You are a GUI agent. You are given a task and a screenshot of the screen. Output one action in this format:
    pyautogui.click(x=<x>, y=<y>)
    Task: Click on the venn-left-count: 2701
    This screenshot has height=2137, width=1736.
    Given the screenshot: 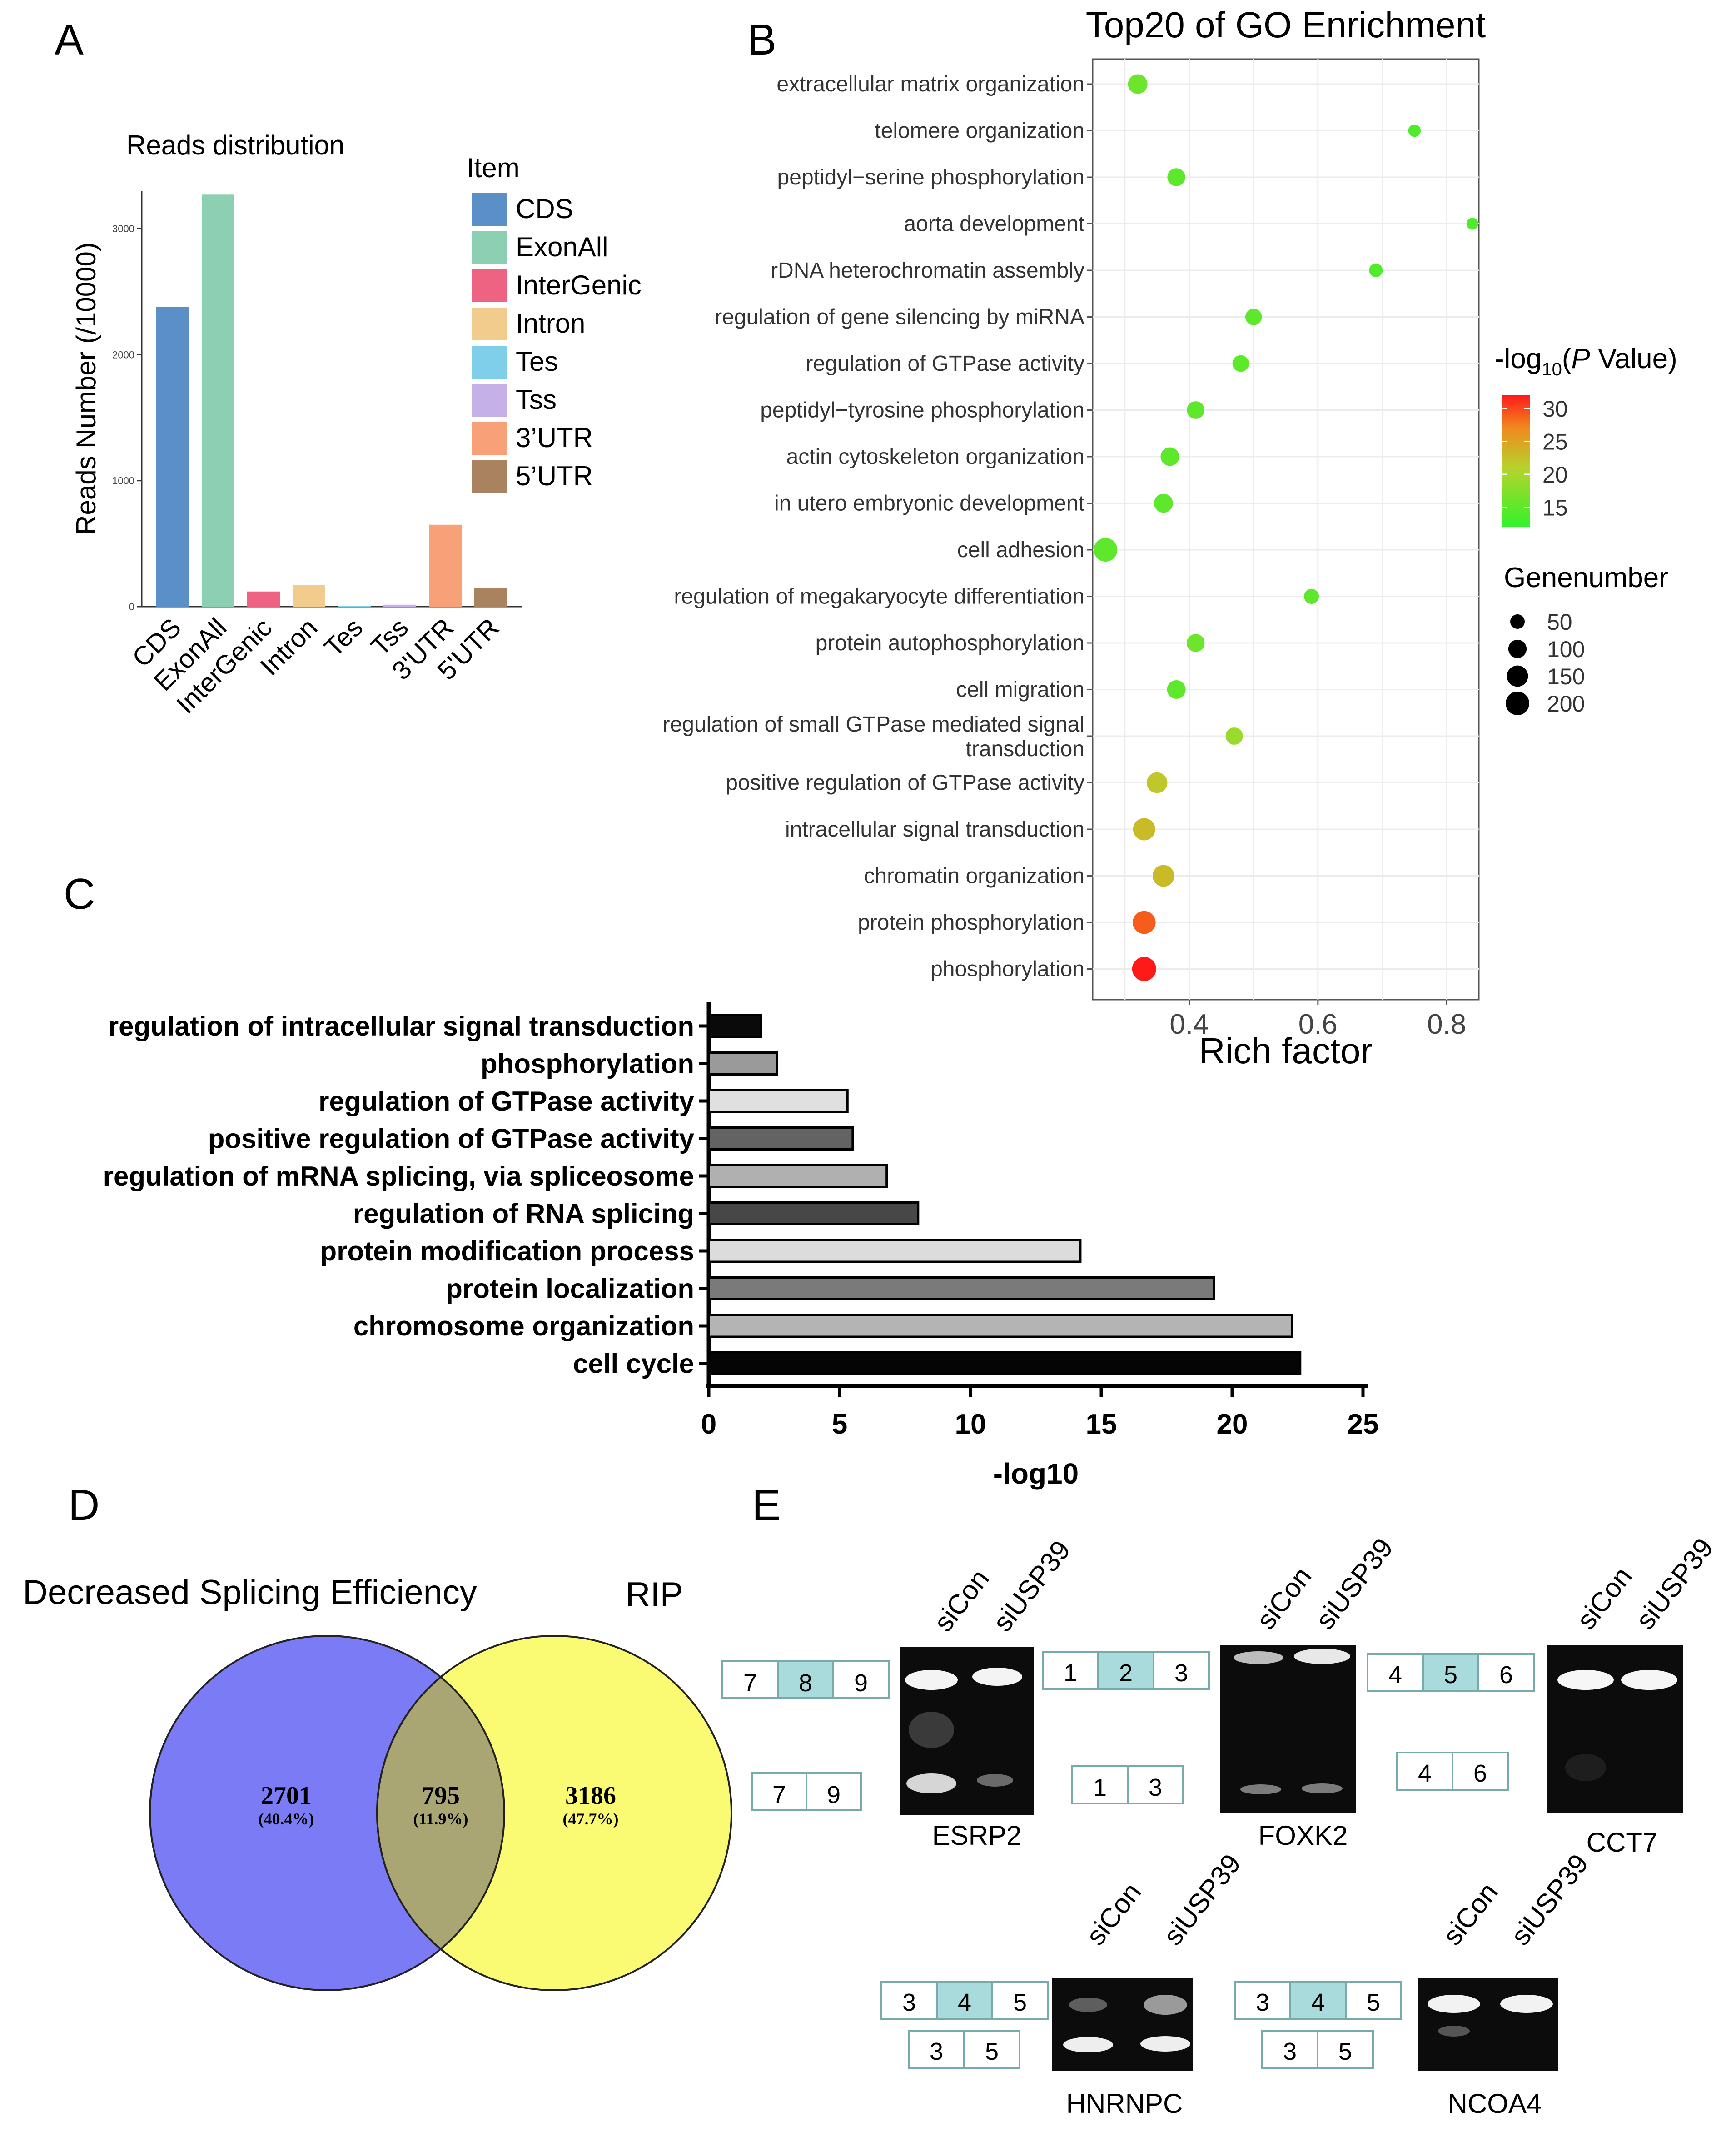 What is the action you would take?
    pyautogui.click(x=286, y=1796)
    